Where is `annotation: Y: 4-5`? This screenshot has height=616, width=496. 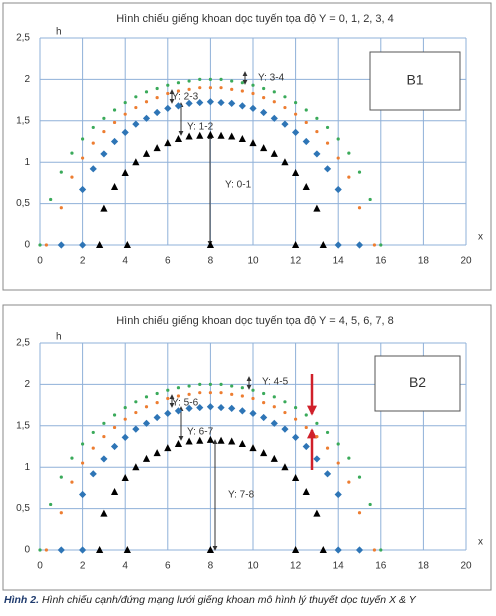 annotation: Y: 4-5 is located at coordinates (275, 382).